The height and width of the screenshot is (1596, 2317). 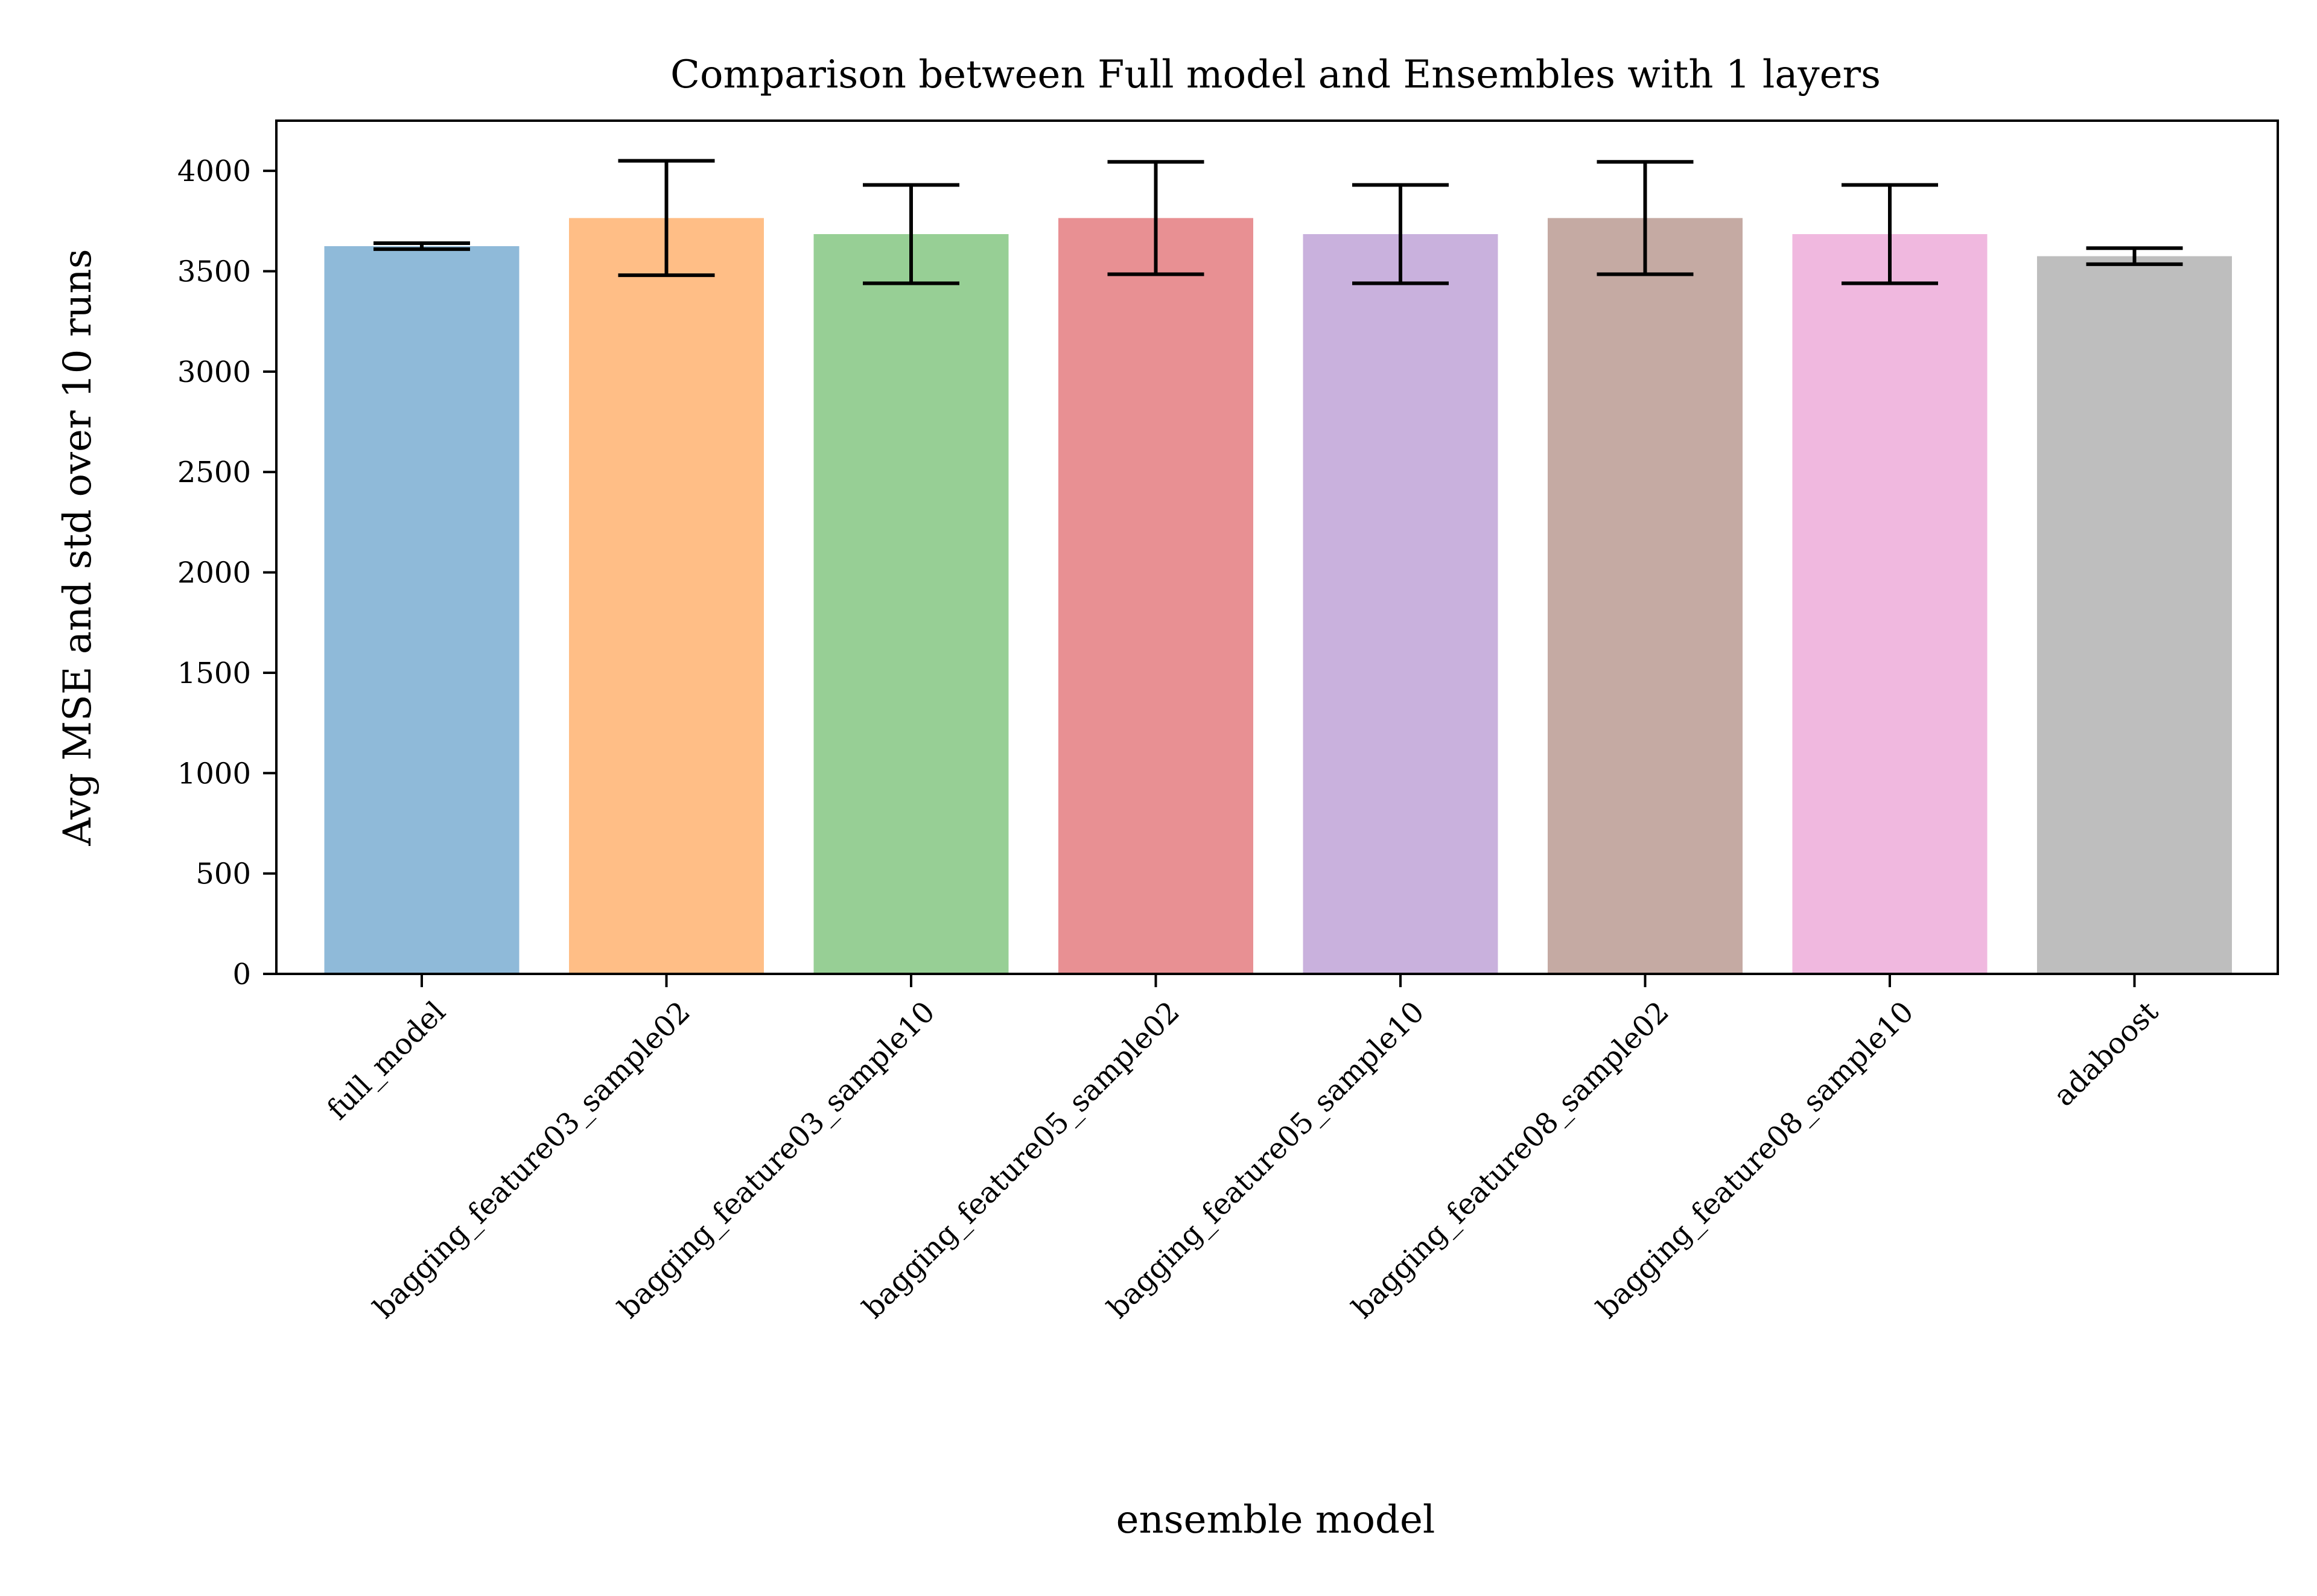 I want to click on x-axis-label: ensemble model, so click(x=1275, y=1520).